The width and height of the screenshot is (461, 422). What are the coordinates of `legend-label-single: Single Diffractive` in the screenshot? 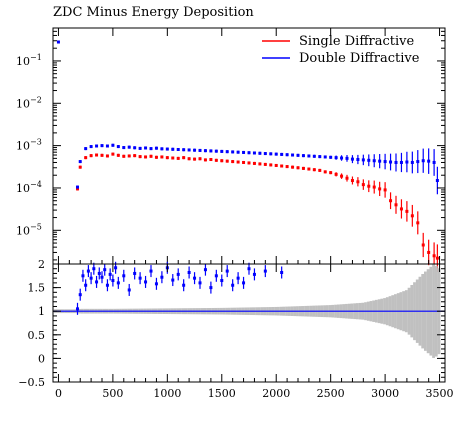 It's located at (357, 41).